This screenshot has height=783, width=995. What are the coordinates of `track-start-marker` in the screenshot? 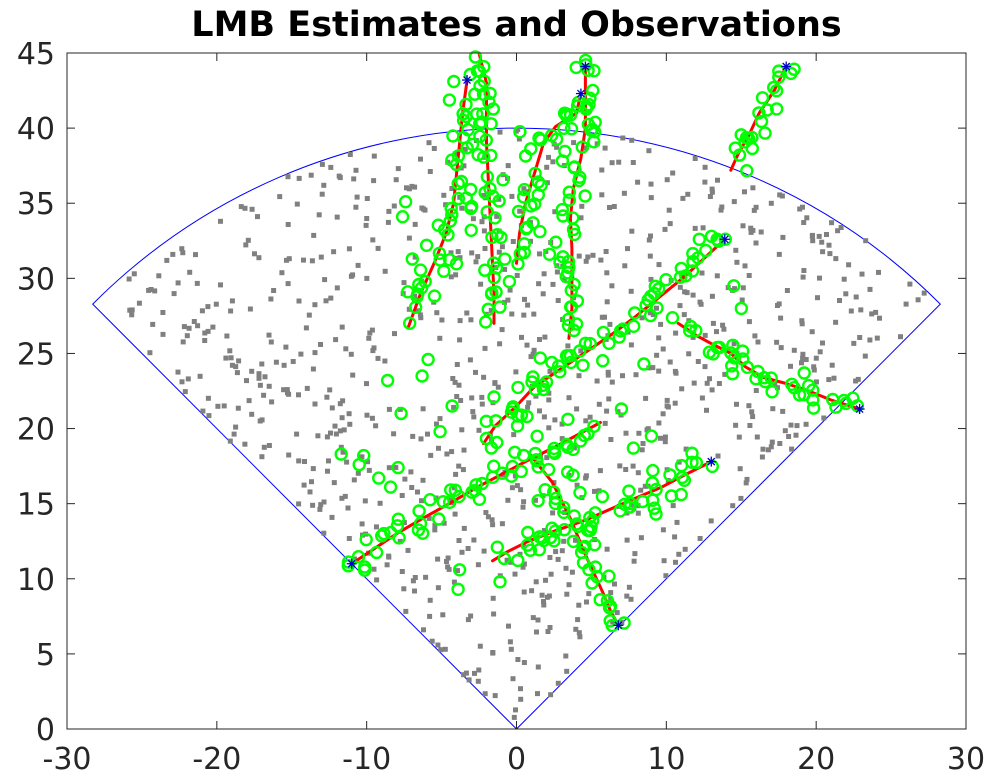 It's located at (580, 93).